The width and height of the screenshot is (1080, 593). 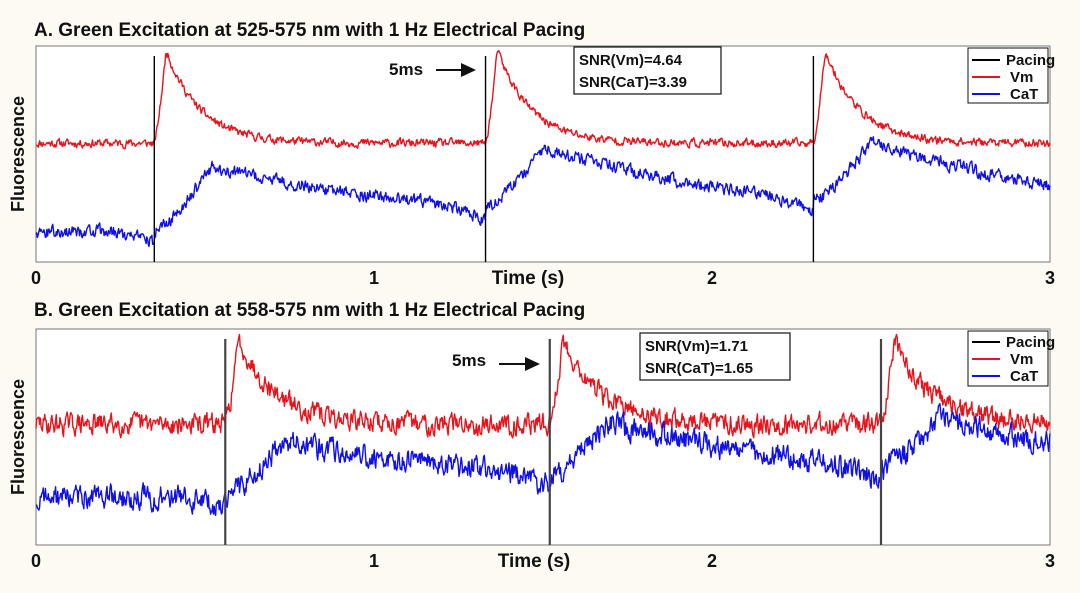 I want to click on panel-a-arrow-head, so click(x=468, y=70).